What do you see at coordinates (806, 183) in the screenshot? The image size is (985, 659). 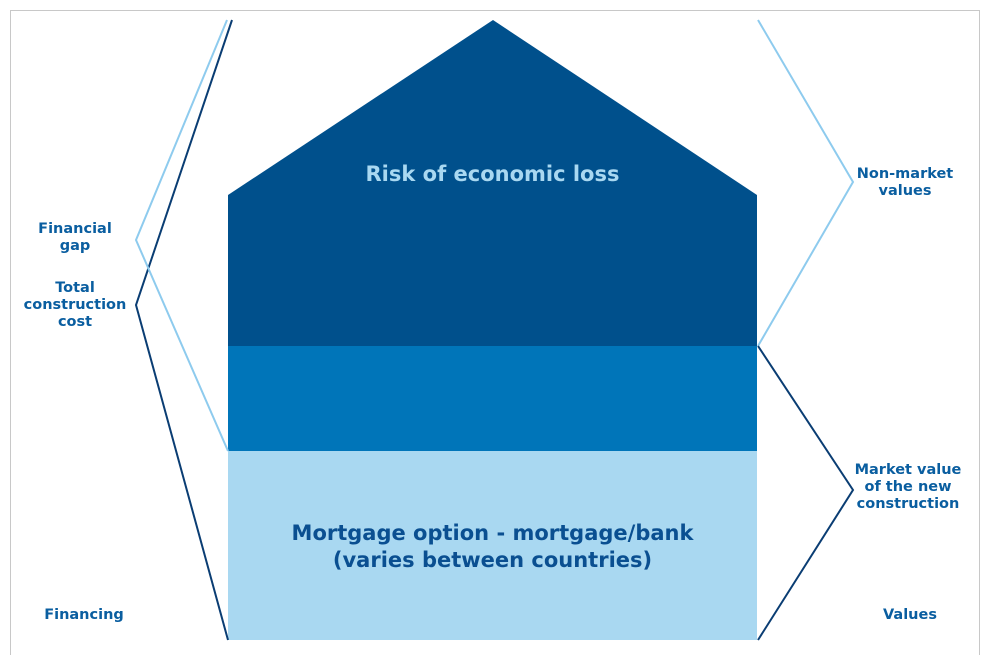 I see `non-market-bracket` at bounding box center [806, 183].